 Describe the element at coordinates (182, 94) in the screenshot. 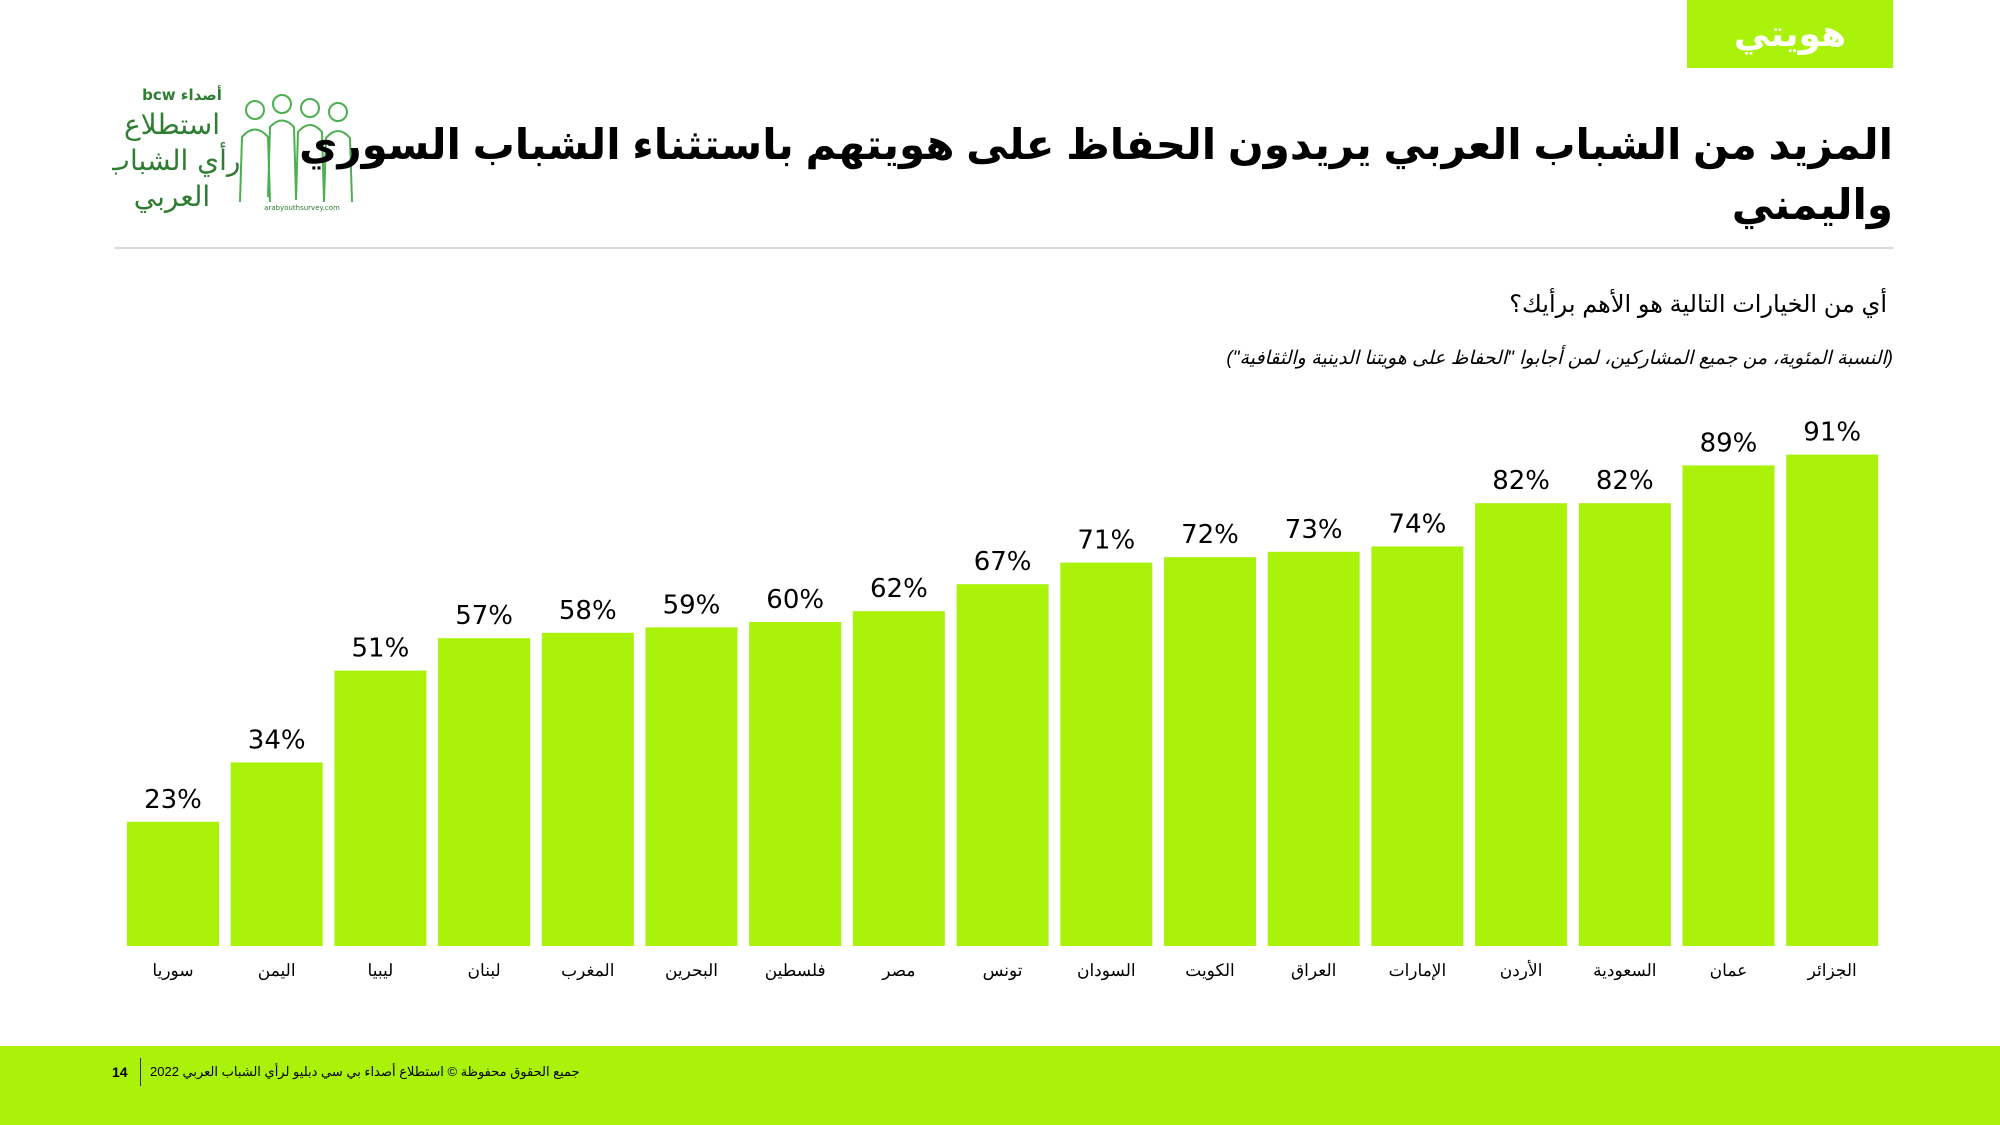

I see `logo-brand-small: bcw أصداء` at that location.